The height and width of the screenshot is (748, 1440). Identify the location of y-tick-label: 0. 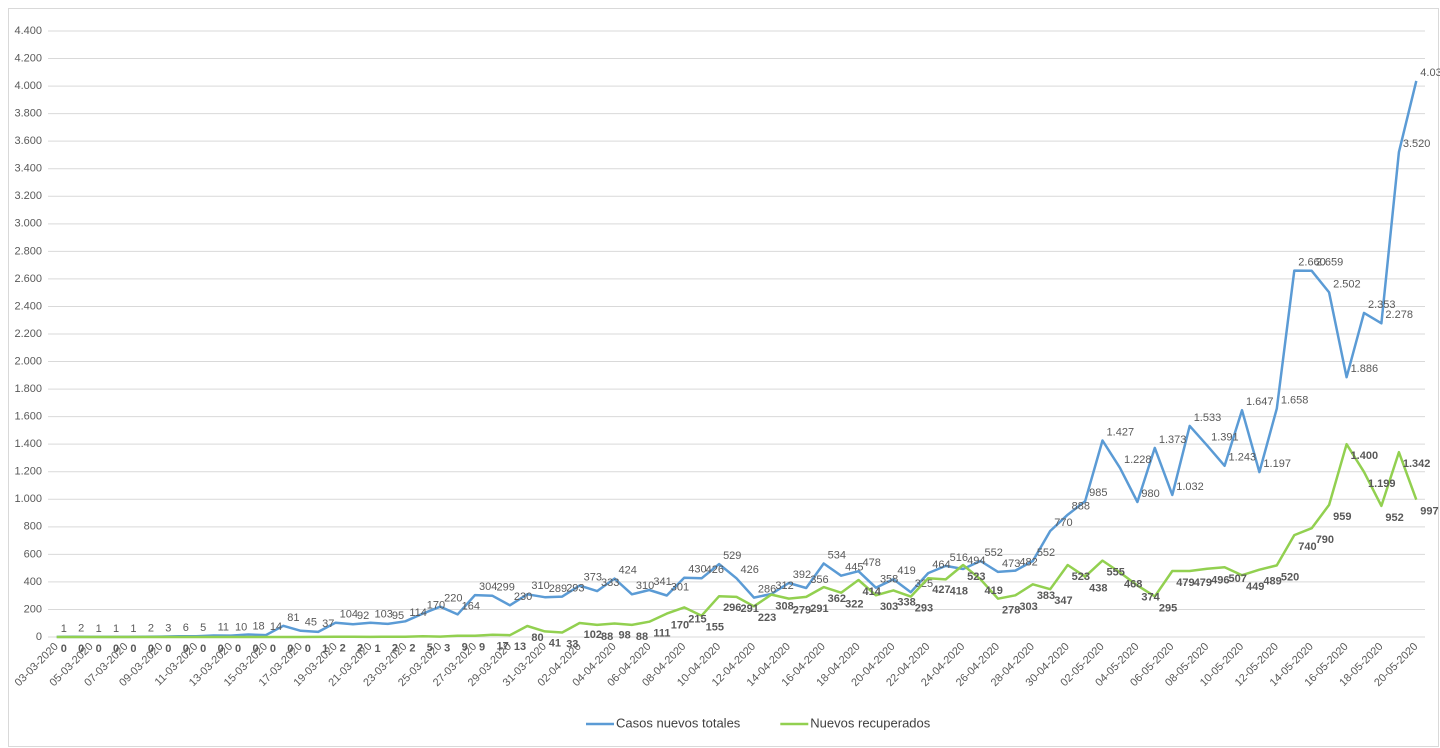
(39, 637).